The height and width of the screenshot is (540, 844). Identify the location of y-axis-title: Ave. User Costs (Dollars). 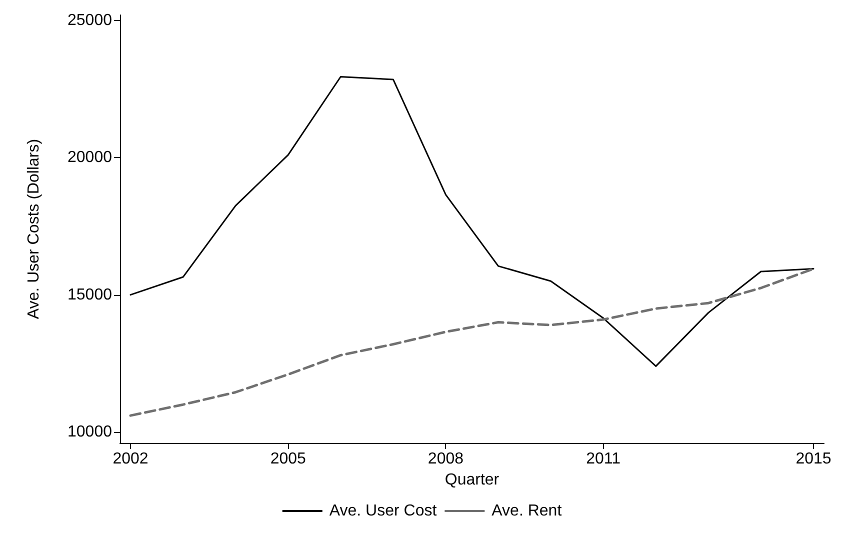
(34, 229).